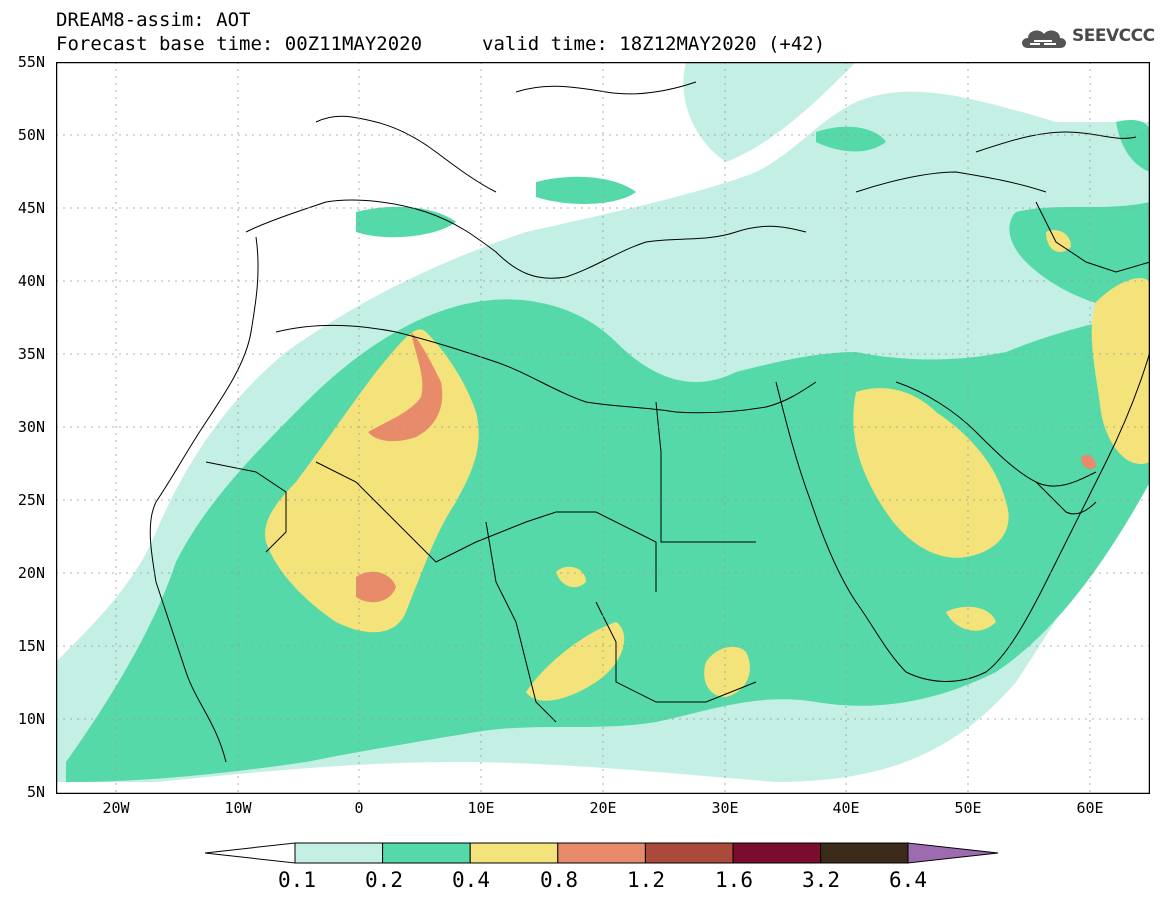 This screenshot has height=905, width=1165. What do you see at coordinates (654, 44) in the screenshot?
I see `valid-time: valid time: 18Z12MAY2020 (+42)` at bounding box center [654, 44].